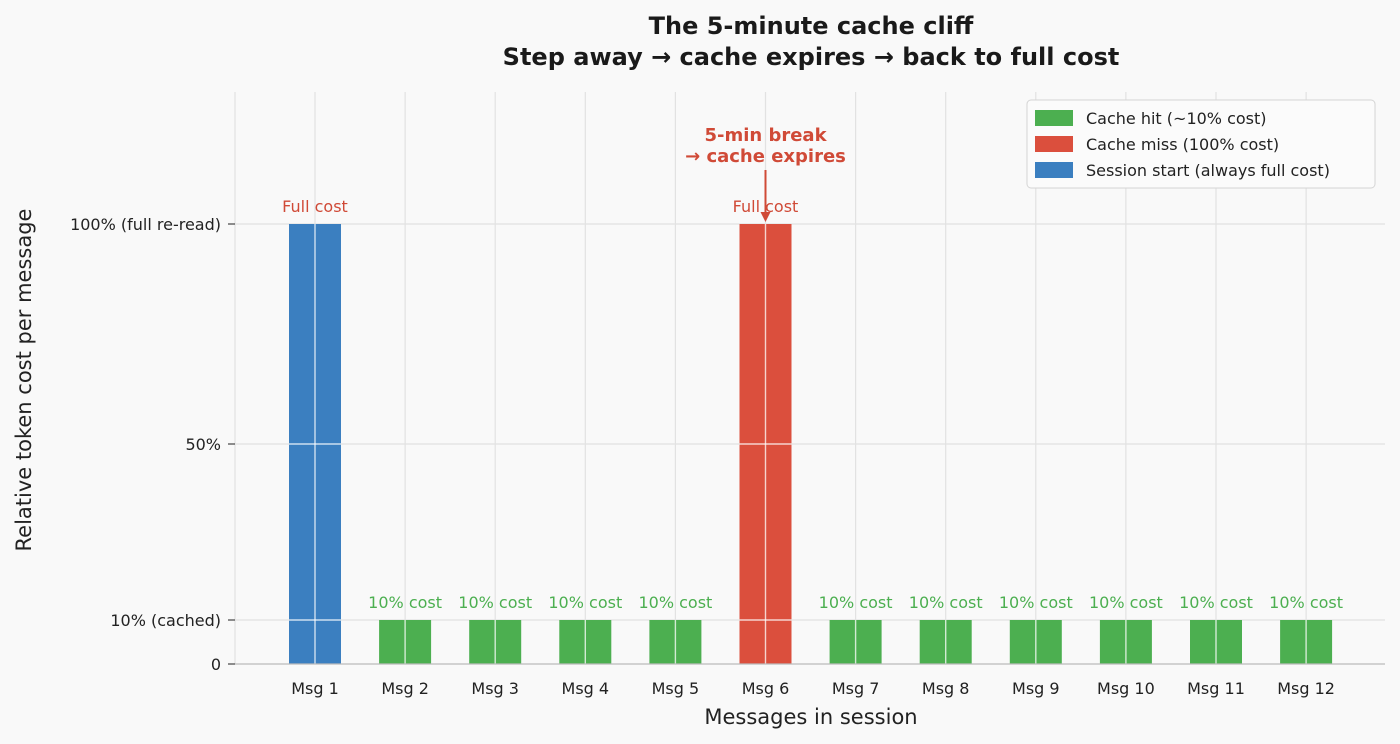 This screenshot has width=1400, height=744. Describe the element at coordinates (586, 688) in the screenshot. I see `x-tick-label: Msg 4` at that location.